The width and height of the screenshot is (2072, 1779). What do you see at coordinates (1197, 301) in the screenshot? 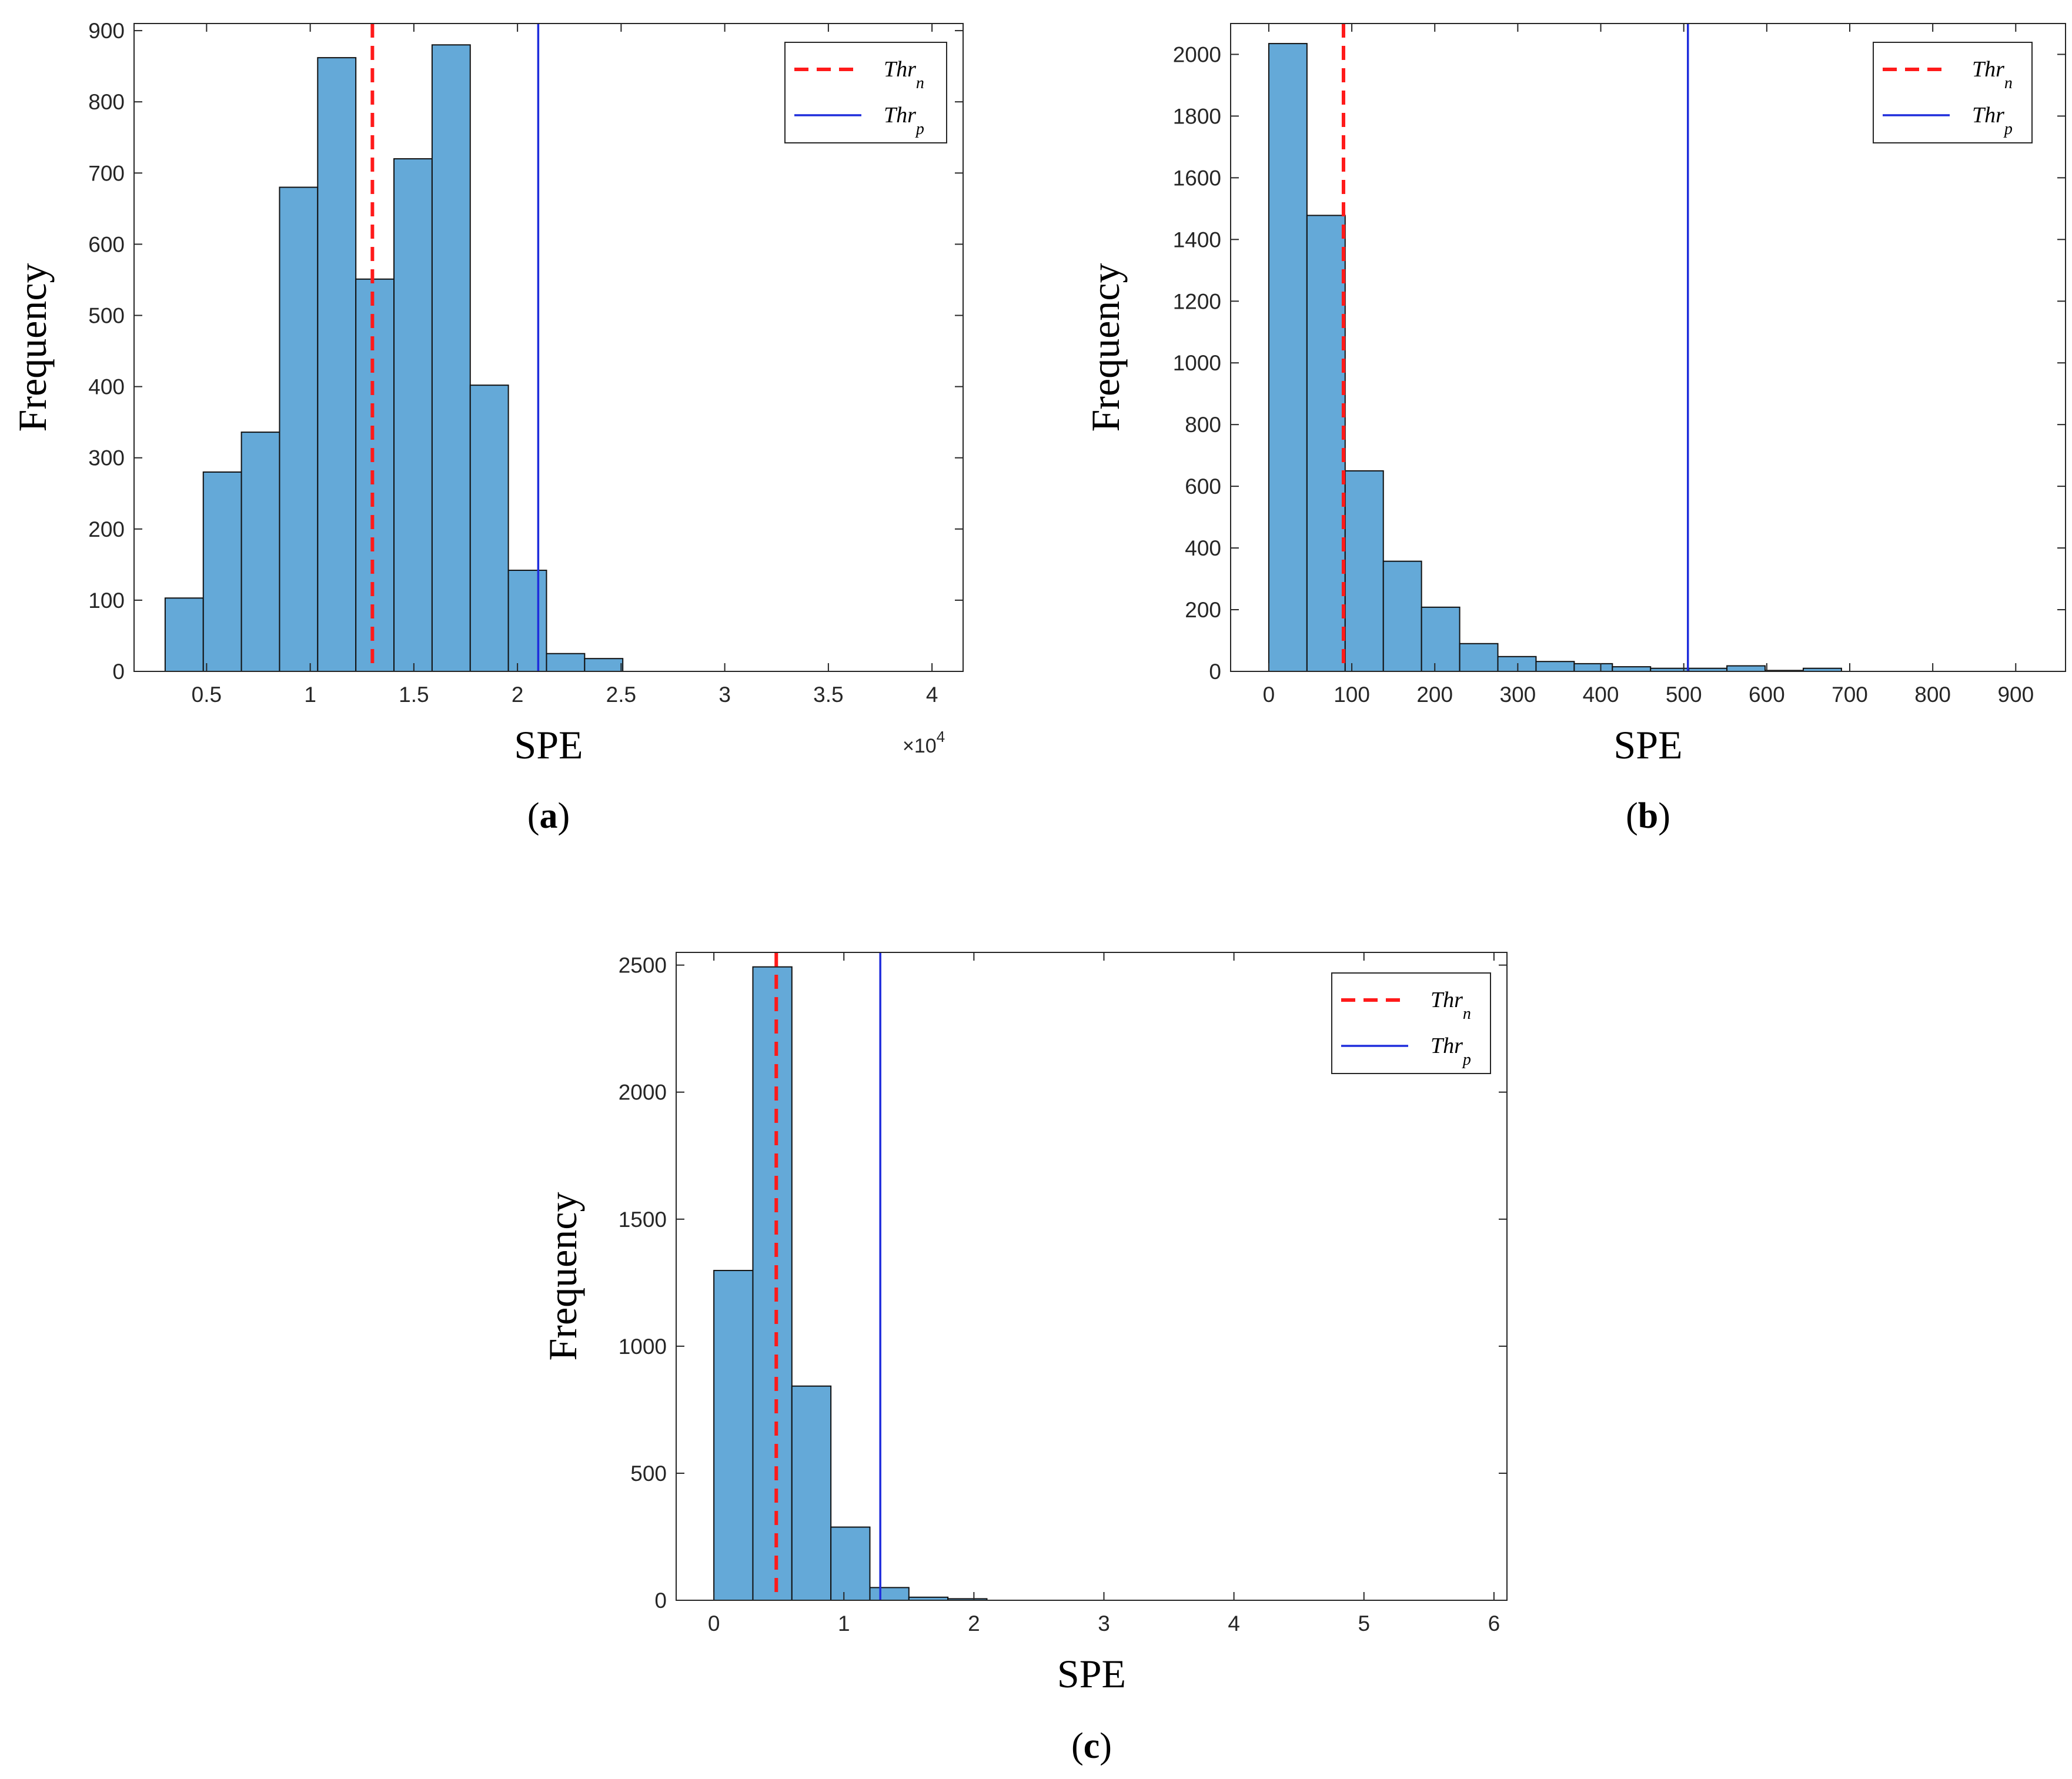
I see `y-tick-label: 1200` at bounding box center [1197, 301].